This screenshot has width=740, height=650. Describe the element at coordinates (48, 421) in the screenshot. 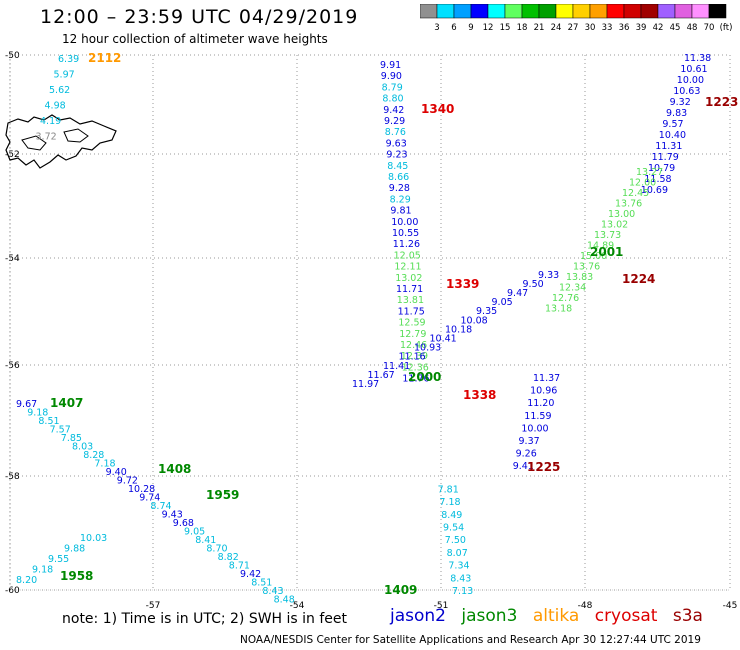

I see `wave-height-value: 8.51` at that location.